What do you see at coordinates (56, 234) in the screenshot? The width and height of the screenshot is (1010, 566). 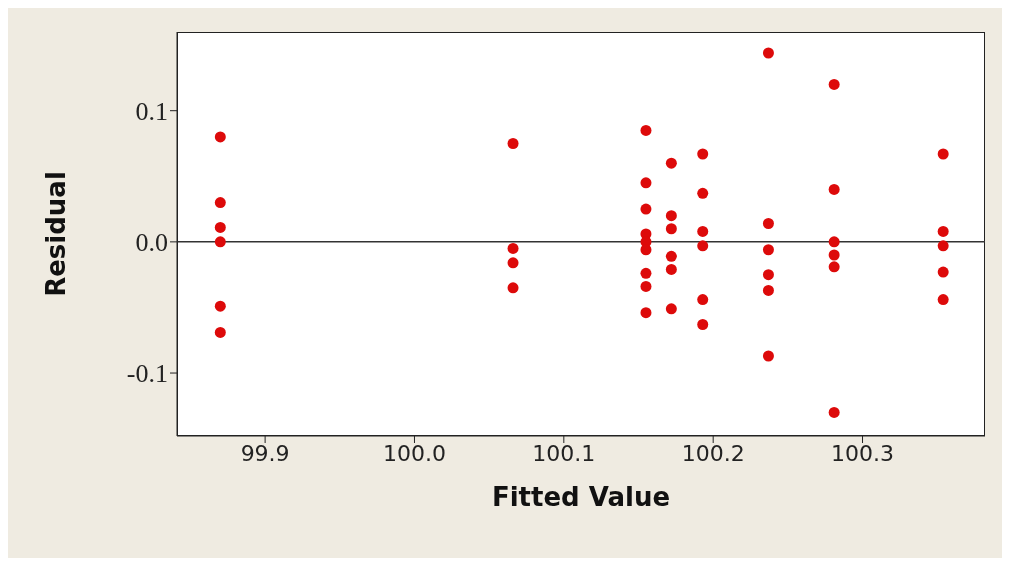 I see `y-axis-title: Residual` at bounding box center [56, 234].